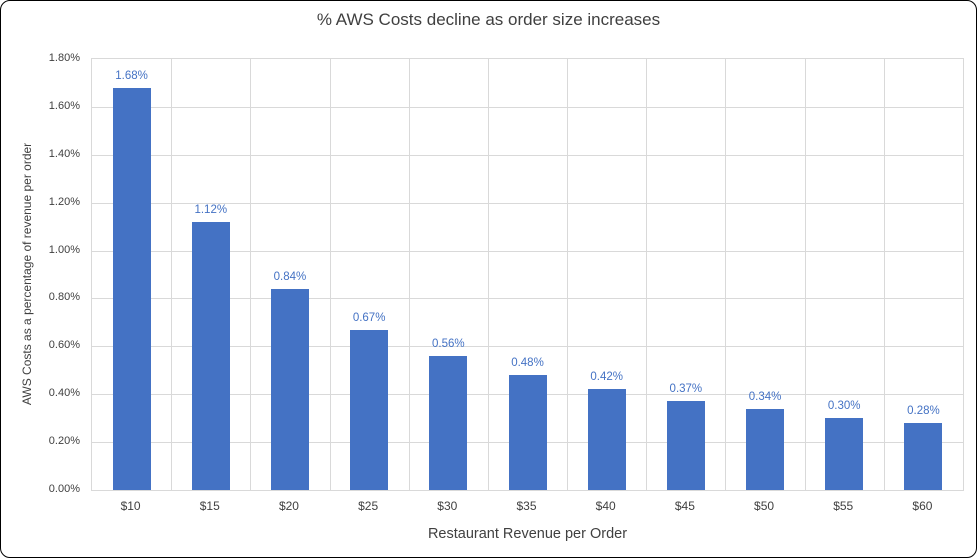  Describe the element at coordinates (923, 456) in the screenshot. I see `bar-$60` at that location.